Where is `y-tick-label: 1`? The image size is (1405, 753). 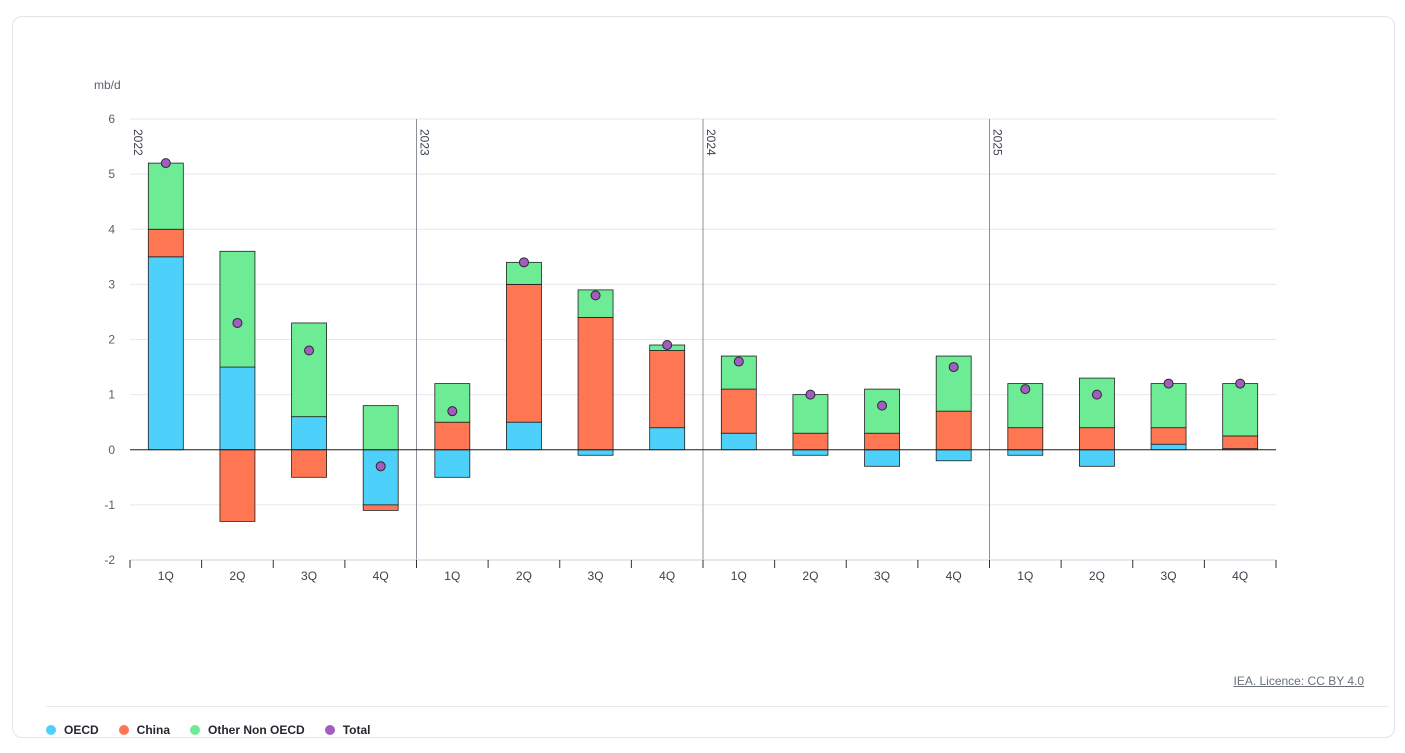 y-tick-label: 1 is located at coordinates (111, 395).